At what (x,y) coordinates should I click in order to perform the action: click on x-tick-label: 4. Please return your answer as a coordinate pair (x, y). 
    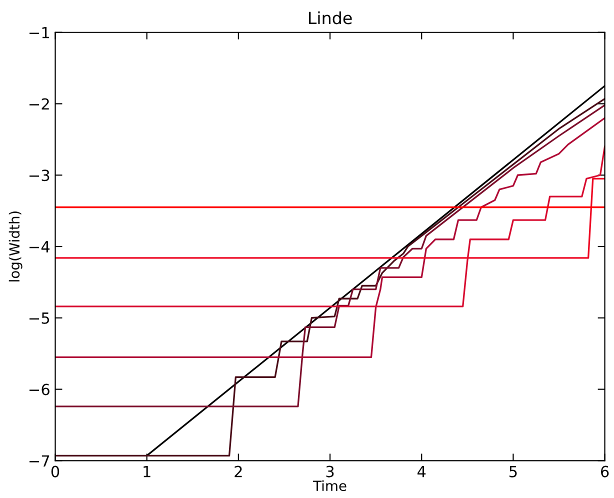
    Looking at the image, I should click on (422, 472).